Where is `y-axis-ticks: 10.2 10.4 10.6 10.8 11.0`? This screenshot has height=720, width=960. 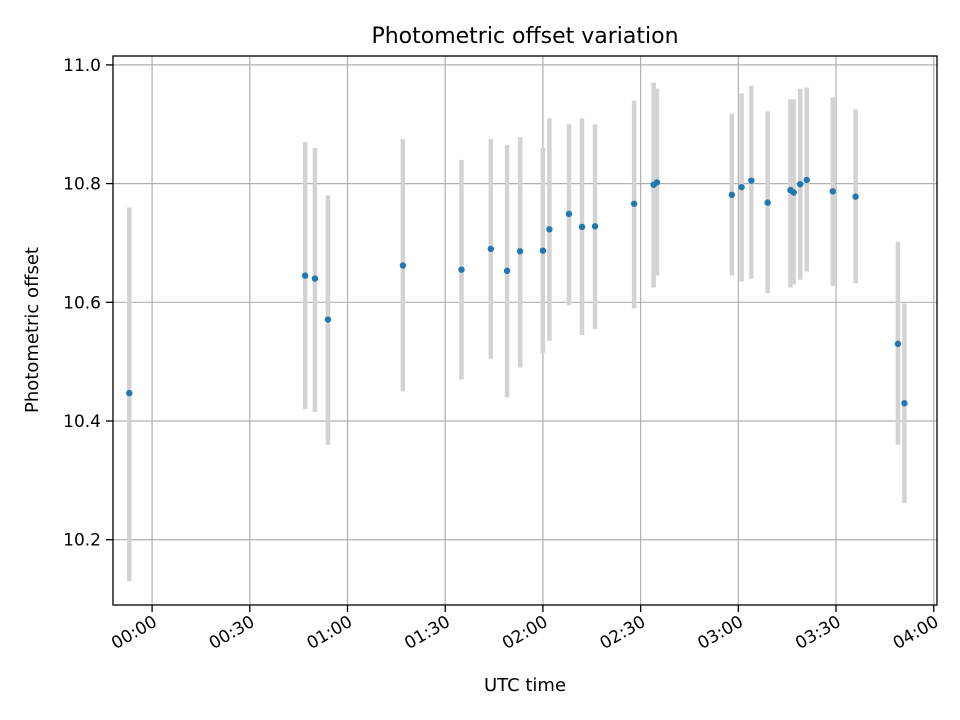 y-axis-ticks: 10.2 10.4 10.6 10.8 11.0 is located at coordinates (88, 303).